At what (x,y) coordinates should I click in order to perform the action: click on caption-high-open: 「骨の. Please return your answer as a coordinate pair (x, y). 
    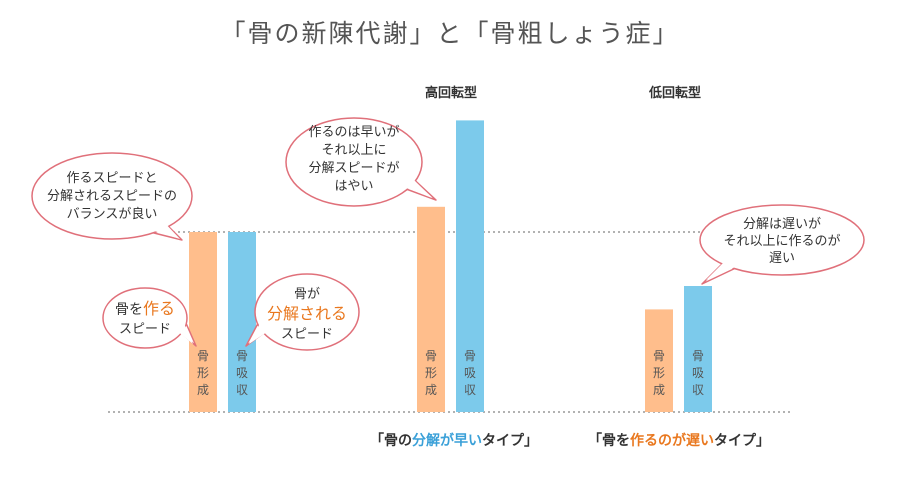
    Looking at the image, I should click on (391, 441).